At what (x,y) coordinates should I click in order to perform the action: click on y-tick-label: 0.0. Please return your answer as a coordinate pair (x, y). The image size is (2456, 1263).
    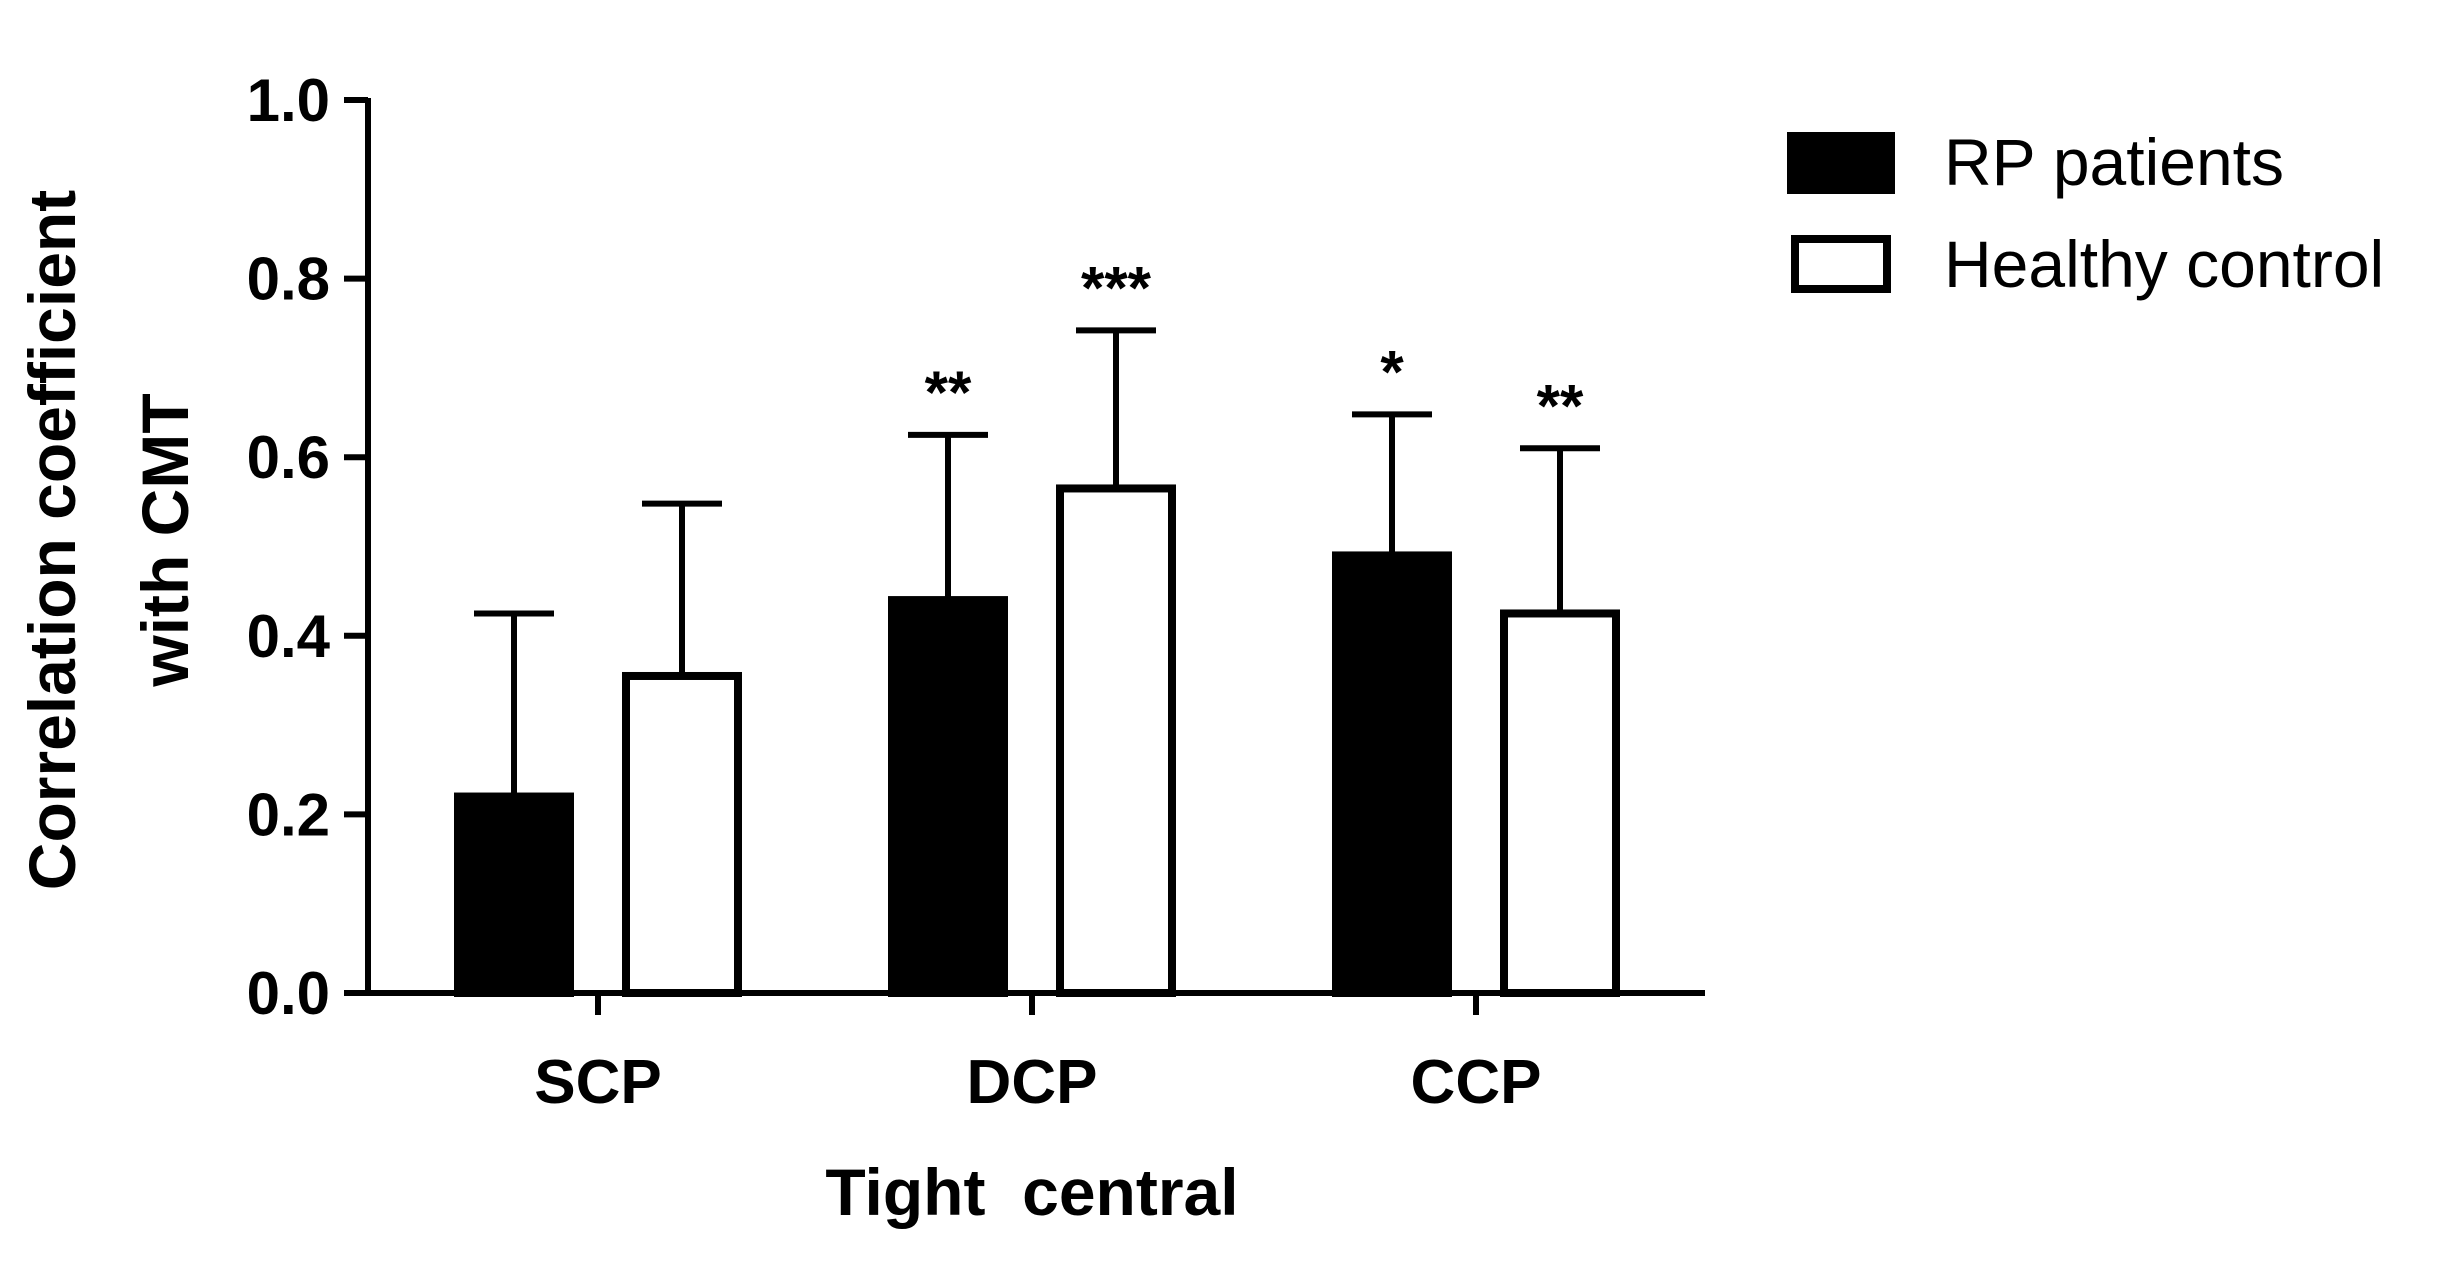
    Looking at the image, I should click on (288, 993).